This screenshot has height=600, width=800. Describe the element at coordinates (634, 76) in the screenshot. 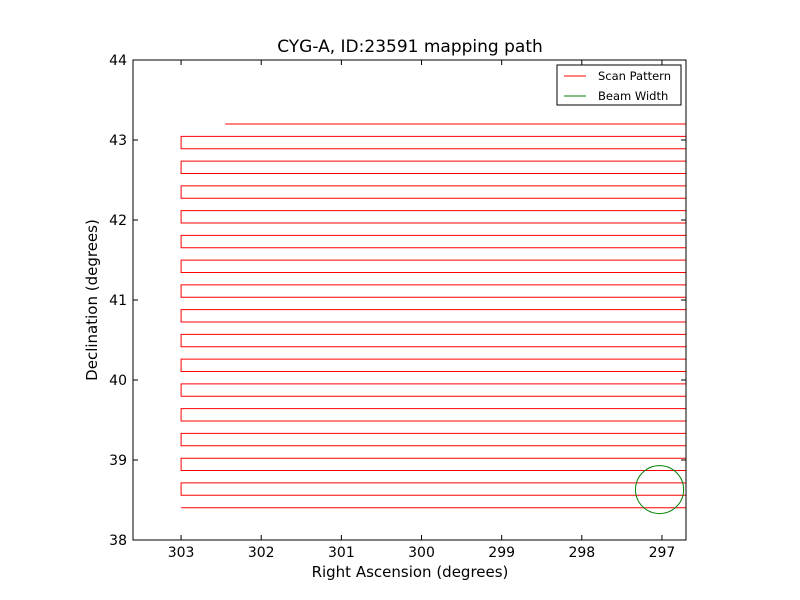

I see `legend-label-scan-pattern: Scan Pattern` at that location.